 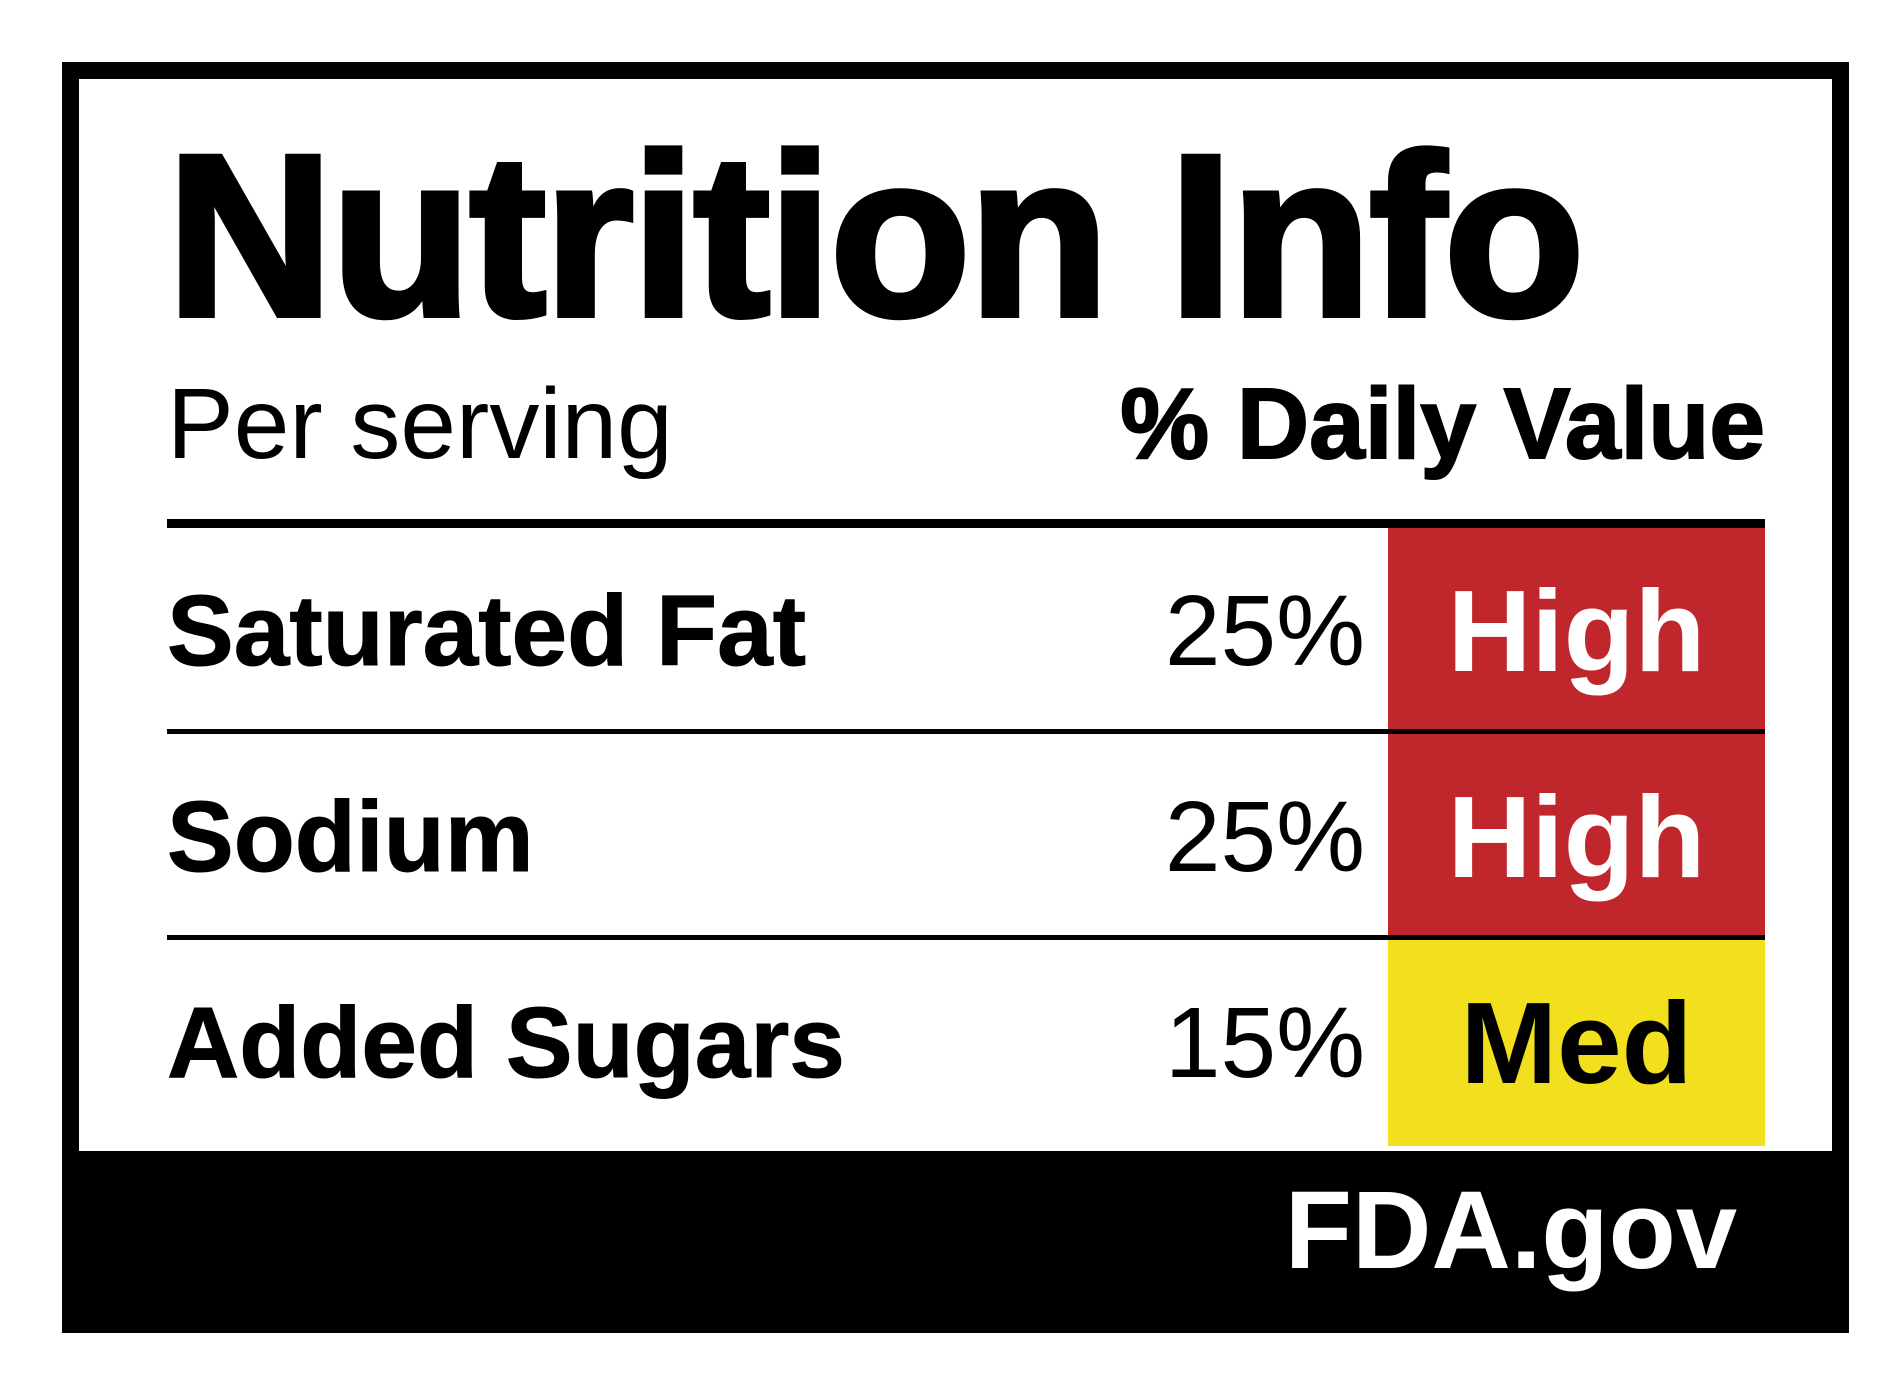 What do you see at coordinates (420, 424) in the screenshot?
I see `per-serving-text: Per serving` at bounding box center [420, 424].